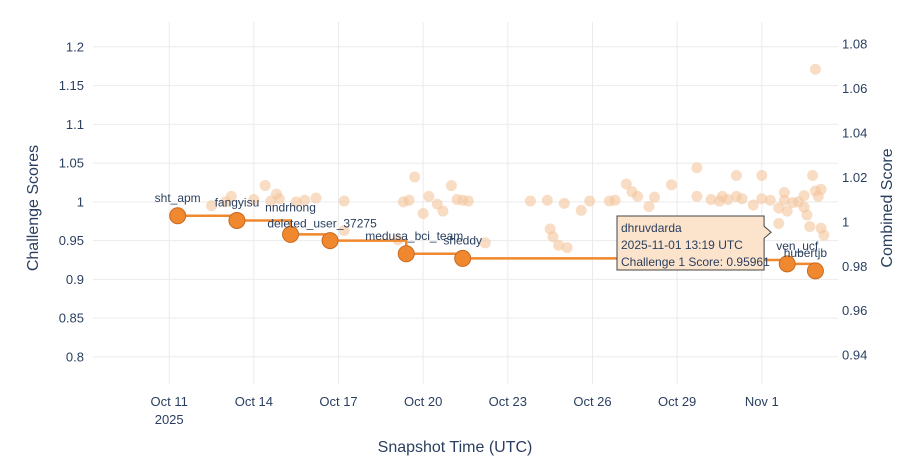 The image size is (911, 462). What do you see at coordinates (71, 163) in the screenshot?
I see `y-tick-label: 1.05` at bounding box center [71, 163].